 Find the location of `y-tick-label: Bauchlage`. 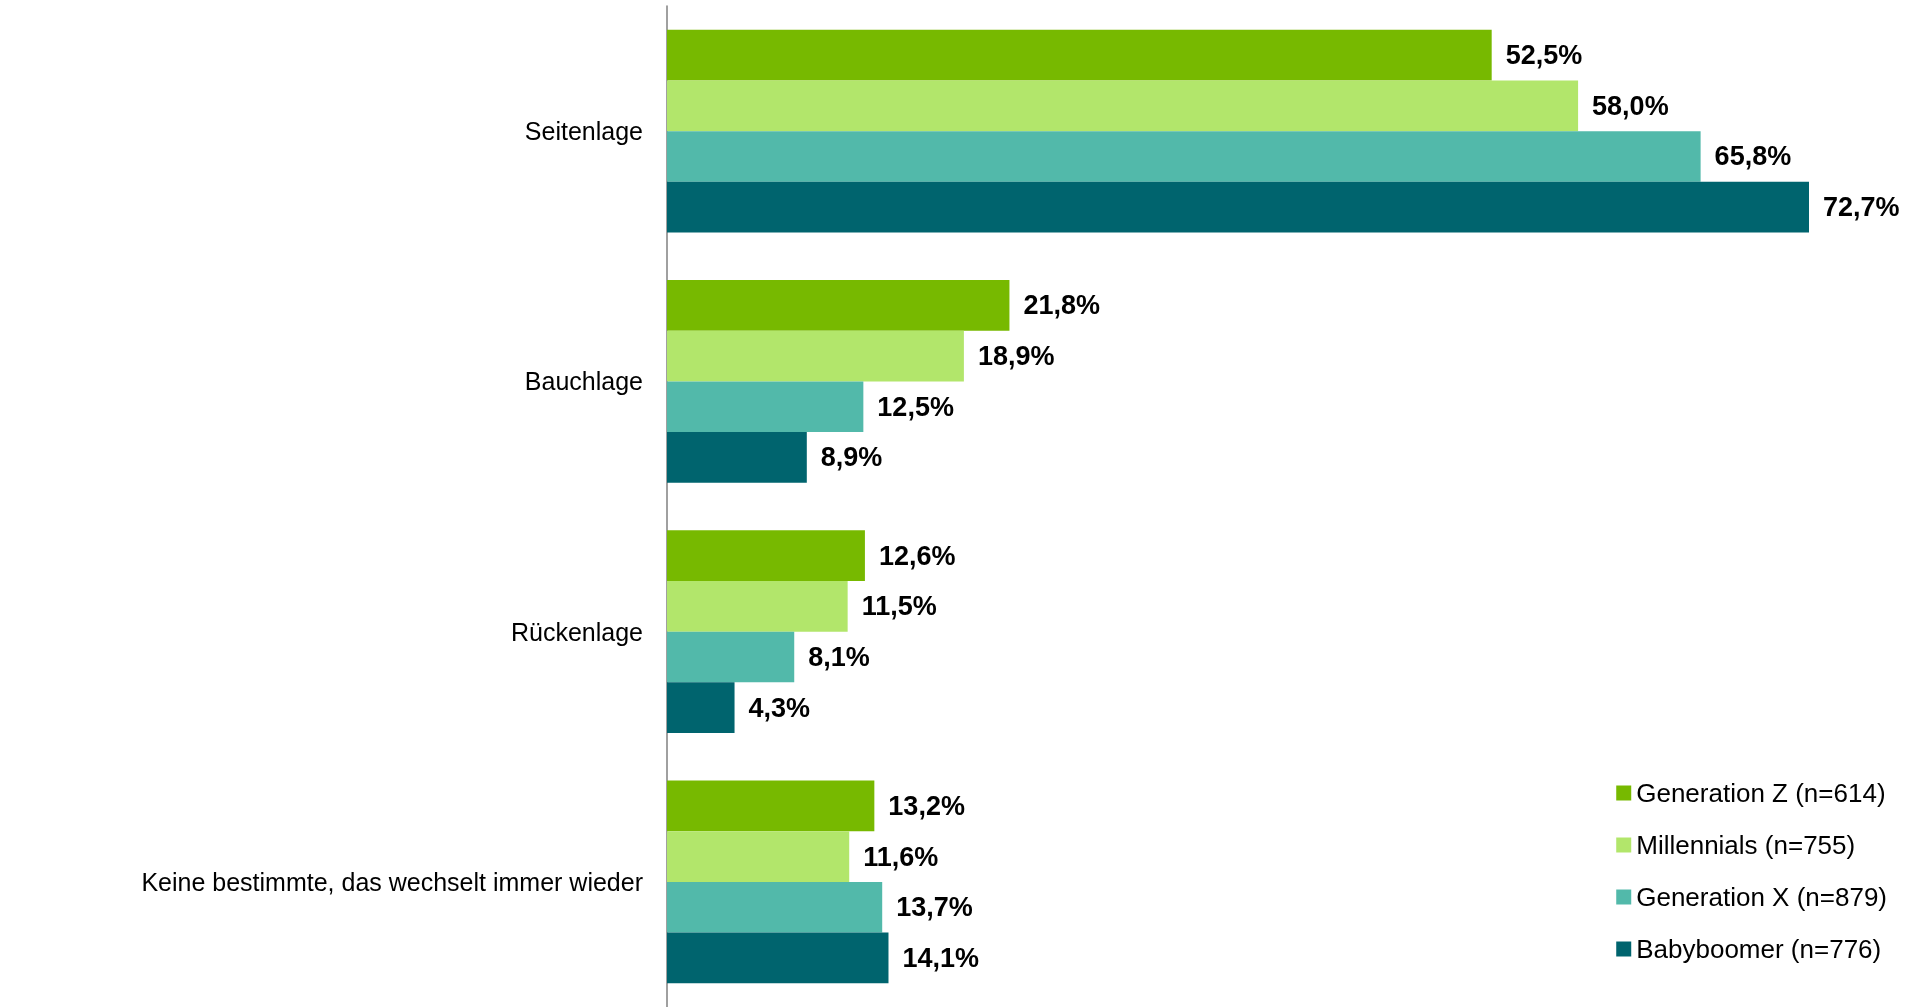

y-tick-label: Bauchlage is located at coordinates (583, 381).